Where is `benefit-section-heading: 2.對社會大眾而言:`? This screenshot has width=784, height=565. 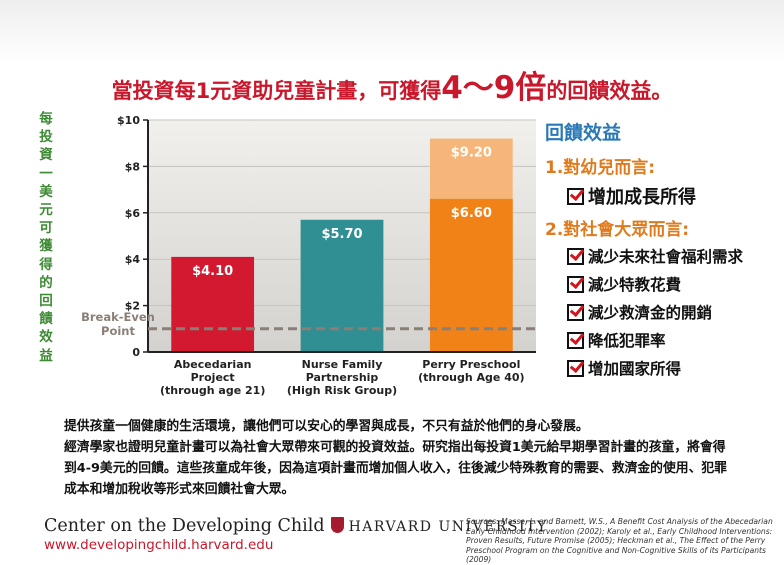 benefit-section-heading: 2.對社會大眾而言: is located at coordinates (617, 230).